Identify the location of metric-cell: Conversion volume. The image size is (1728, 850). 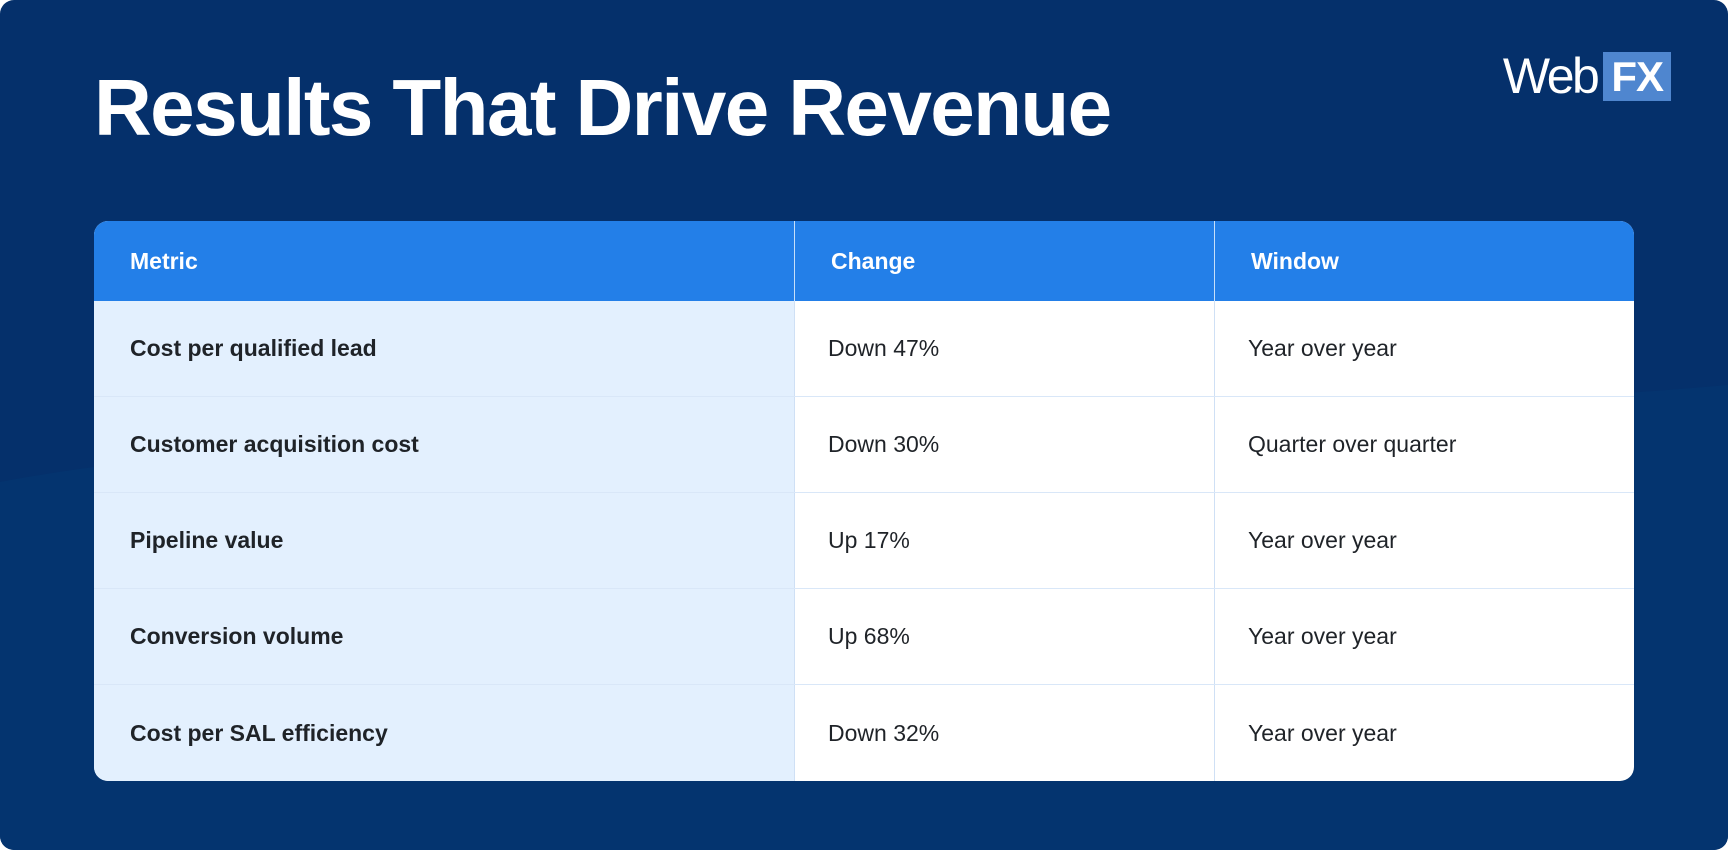
(444, 636).